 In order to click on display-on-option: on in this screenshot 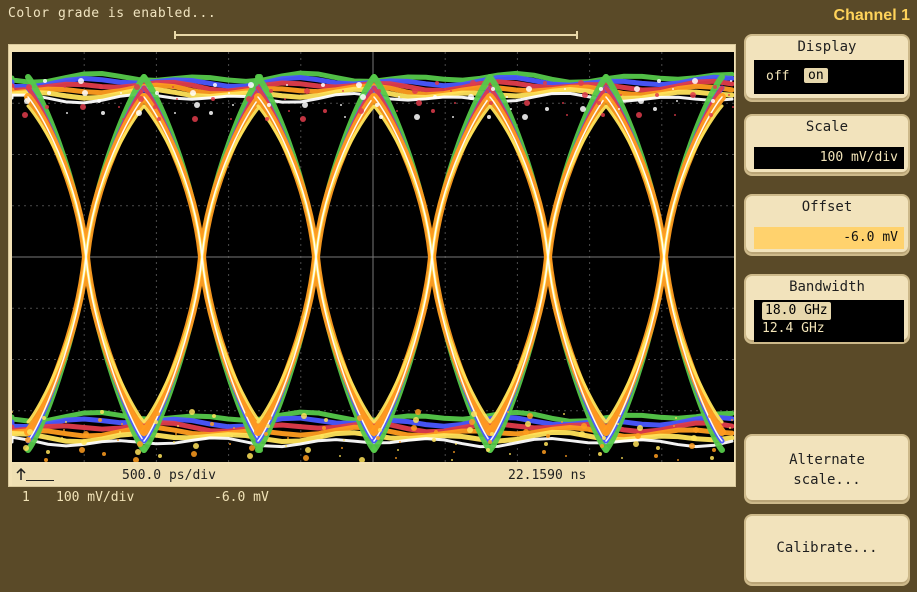, I will do `click(816, 75)`.